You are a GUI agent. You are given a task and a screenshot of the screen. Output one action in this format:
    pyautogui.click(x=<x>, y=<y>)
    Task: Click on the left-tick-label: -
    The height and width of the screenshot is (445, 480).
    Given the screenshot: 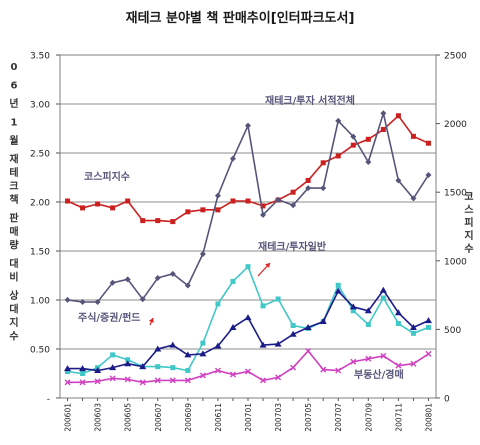 What is the action you would take?
    pyautogui.click(x=48, y=400)
    